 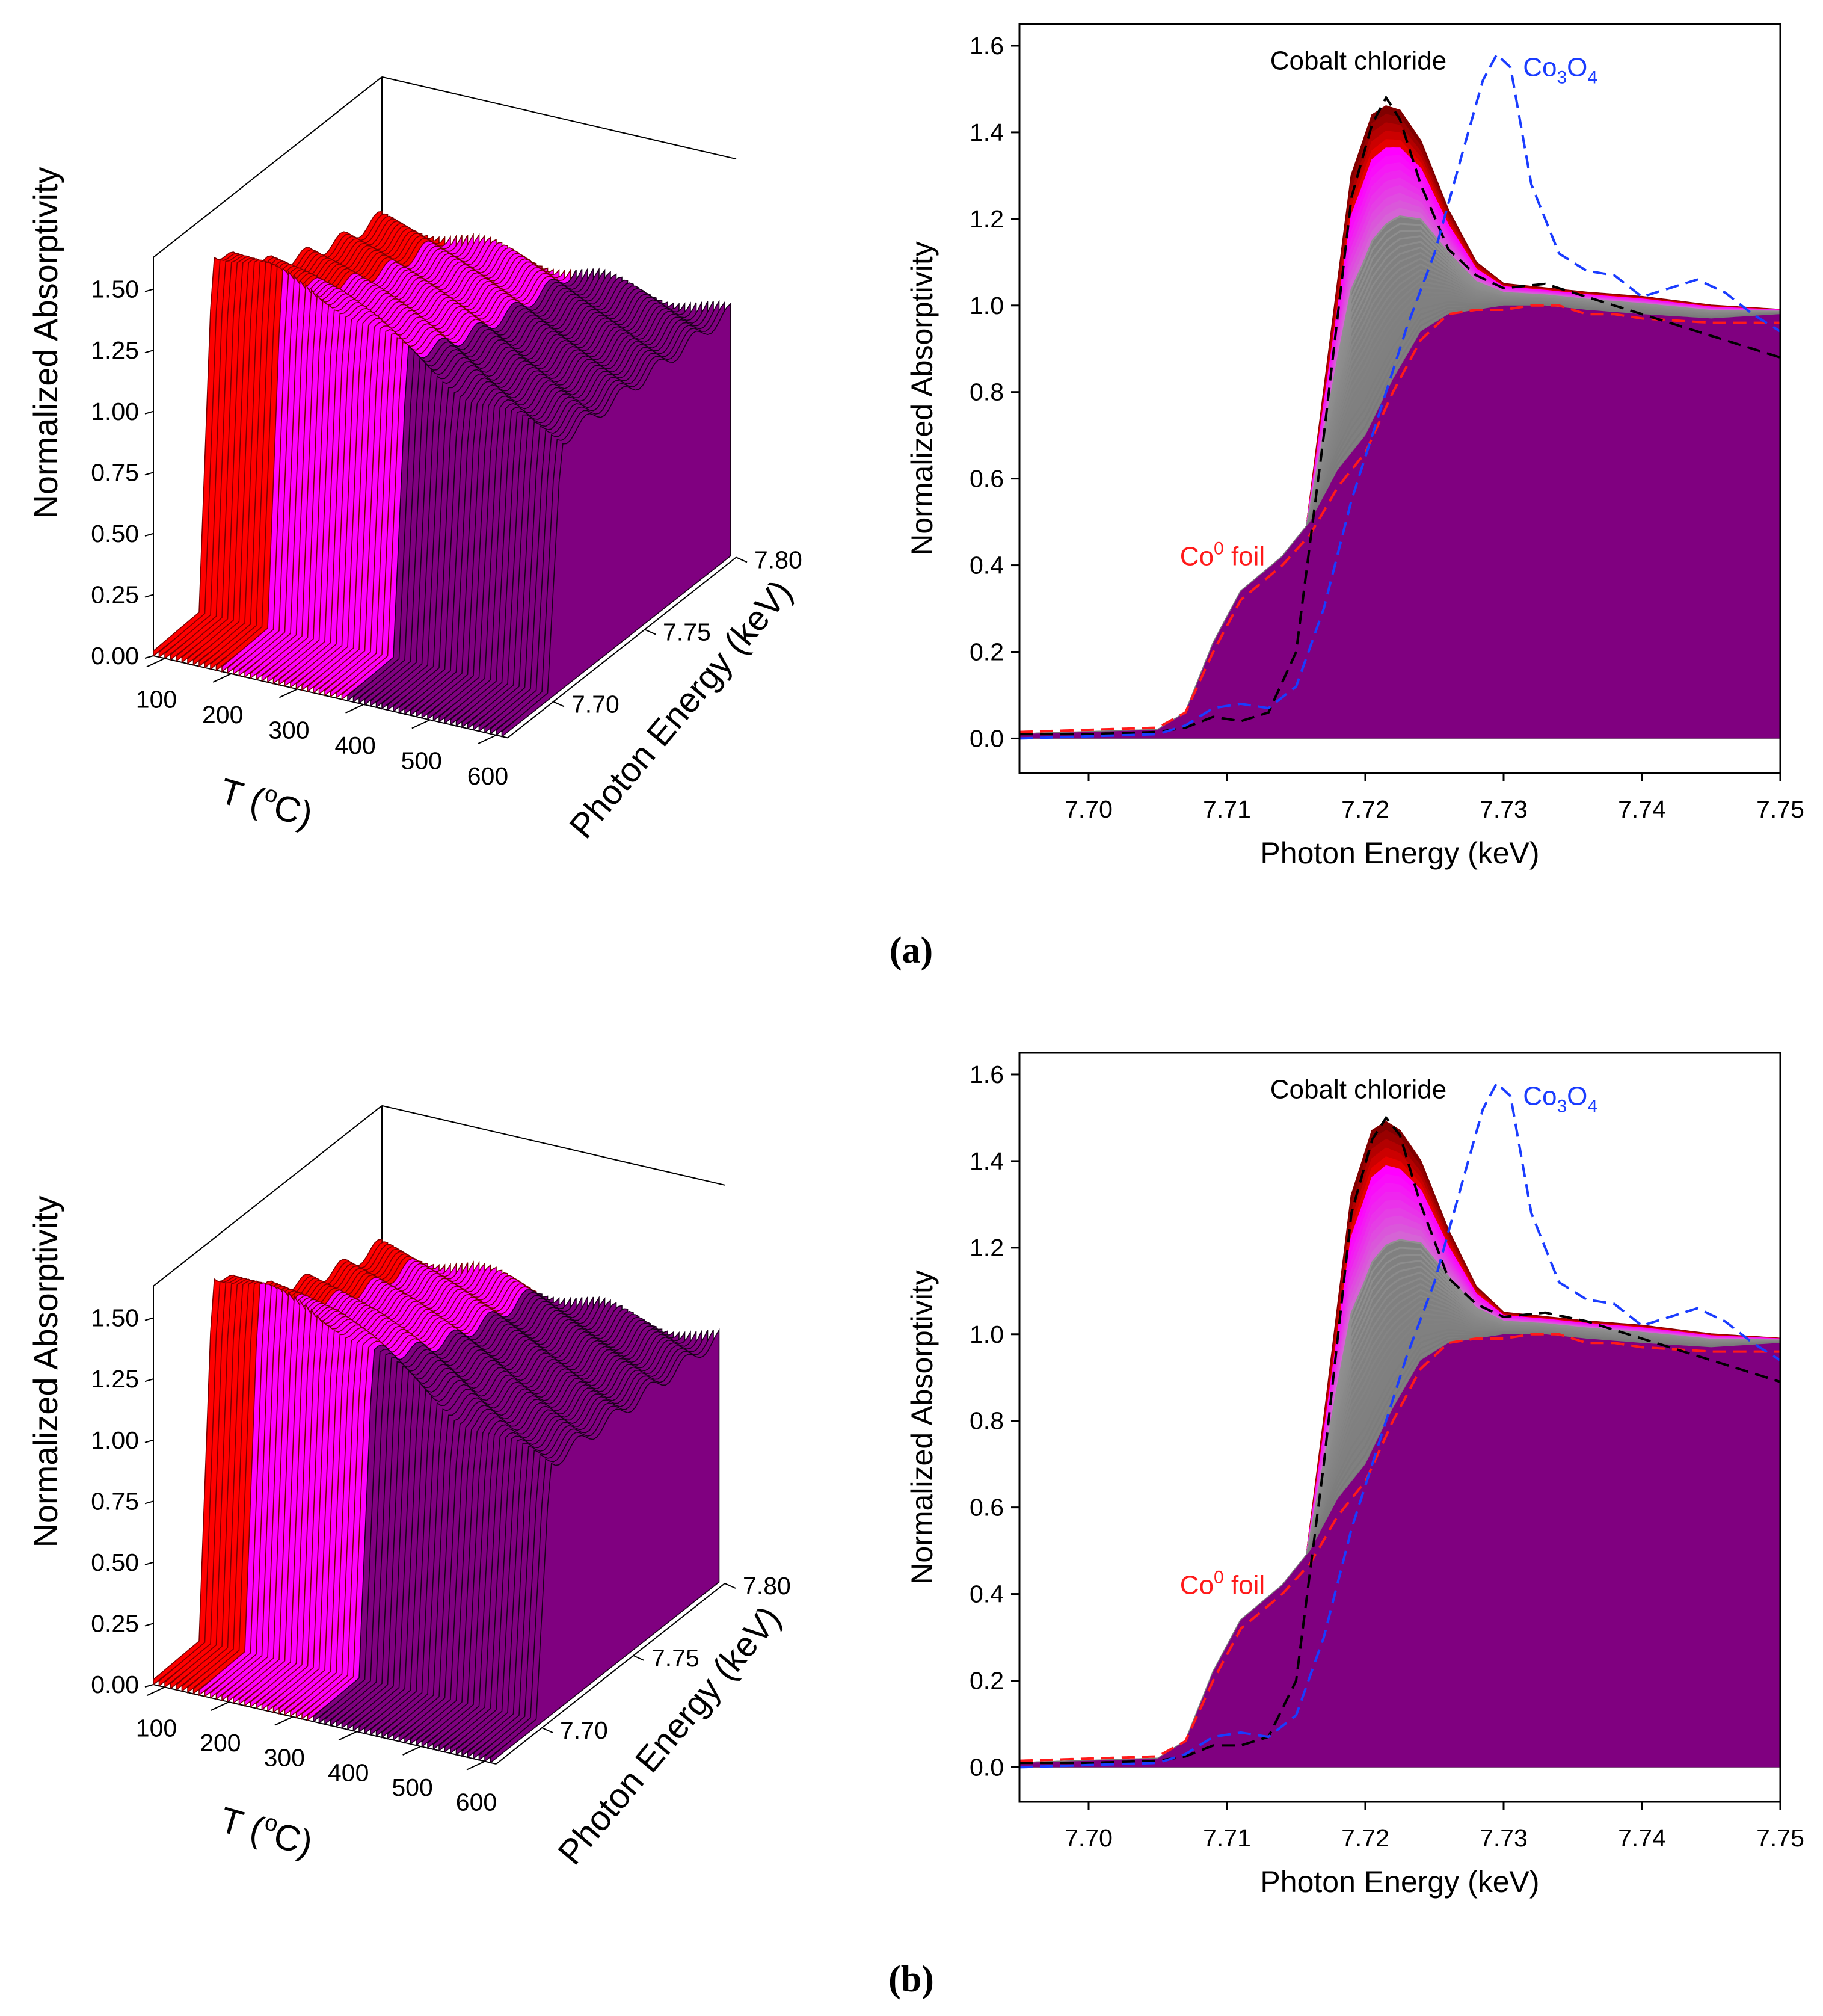 What do you see at coordinates (220, 1743) in the screenshot?
I see `t-tick-label: 200` at bounding box center [220, 1743].